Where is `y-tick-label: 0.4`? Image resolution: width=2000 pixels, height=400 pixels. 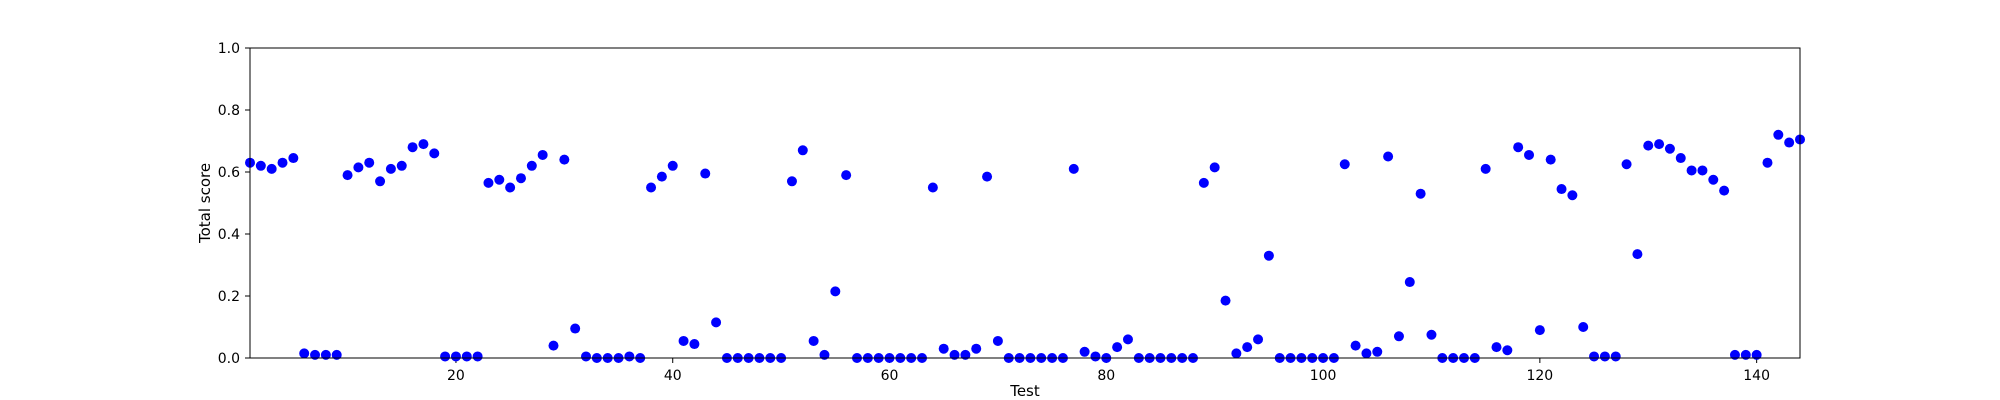
y-tick-label: 0.4 is located at coordinates (229, 235).